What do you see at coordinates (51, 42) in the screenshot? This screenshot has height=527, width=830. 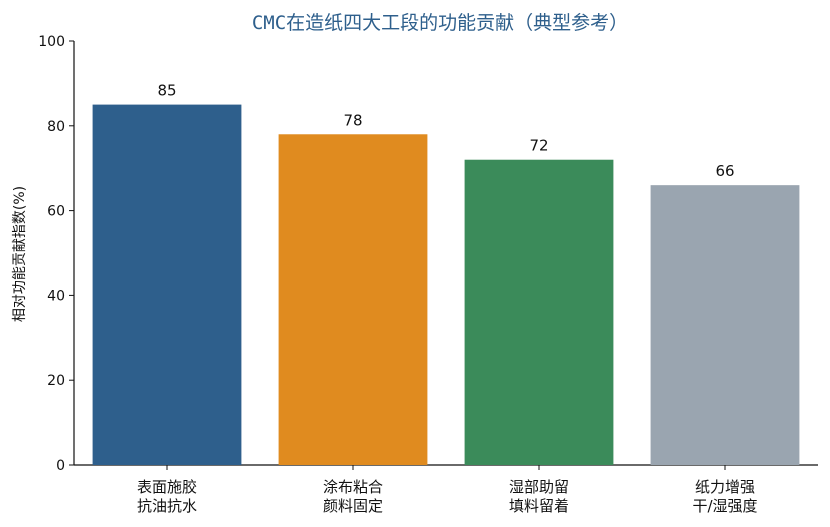 I see `y-tick-label: 100` at bounding box center [51, 42].